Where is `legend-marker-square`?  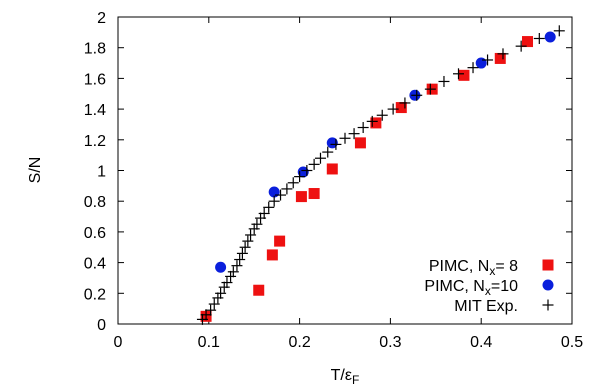
legend-marker-square is located at coordinates (548, 265).